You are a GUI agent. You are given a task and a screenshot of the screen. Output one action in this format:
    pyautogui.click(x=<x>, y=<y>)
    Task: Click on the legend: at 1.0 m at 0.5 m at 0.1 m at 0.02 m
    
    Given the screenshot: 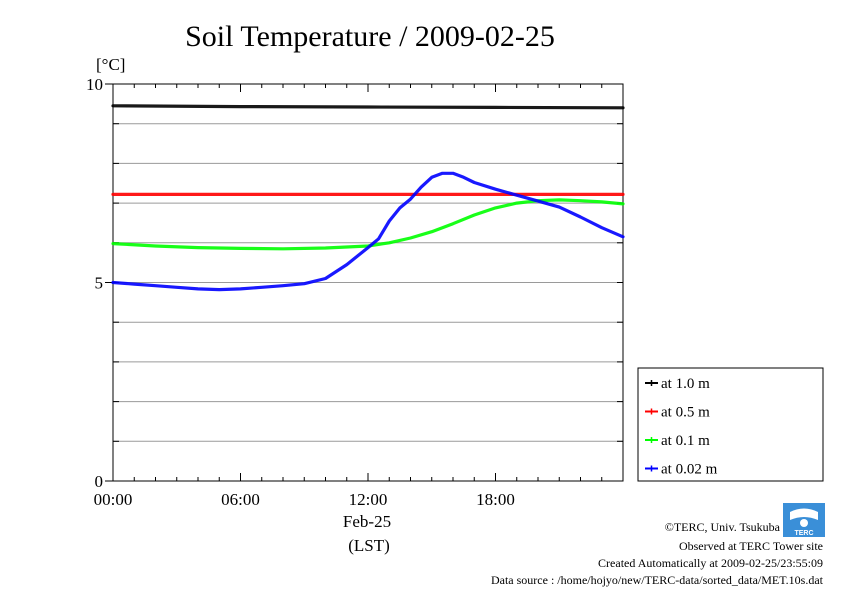 What is the action you would take?
    pyautogui.click(x=730, y=424)
    